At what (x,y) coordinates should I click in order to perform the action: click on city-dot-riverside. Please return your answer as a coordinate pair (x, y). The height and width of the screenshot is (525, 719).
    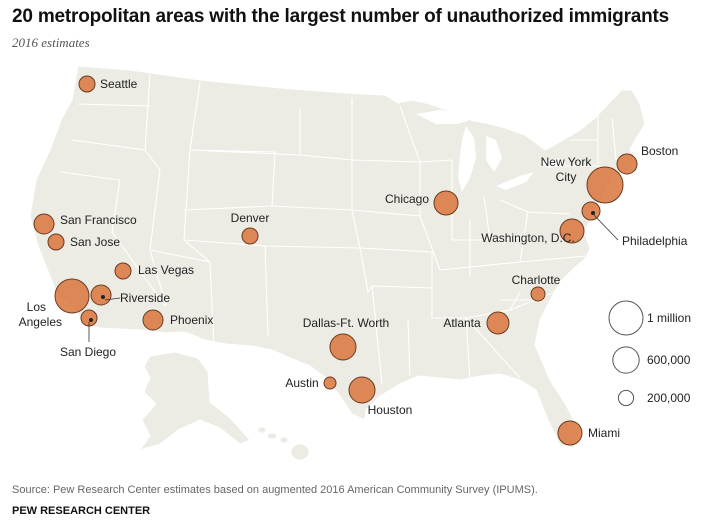
    Looking at the image, I should click on (103, 297).